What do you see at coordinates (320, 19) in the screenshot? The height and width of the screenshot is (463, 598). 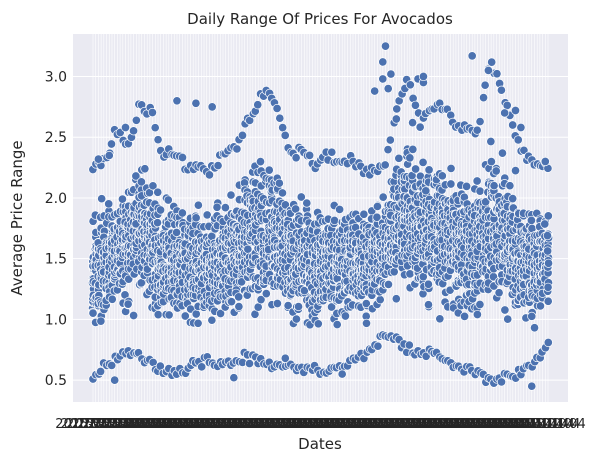 I see `chart-title: Daily Range Of Prices For Avocados` at bounding box center [320, 19].